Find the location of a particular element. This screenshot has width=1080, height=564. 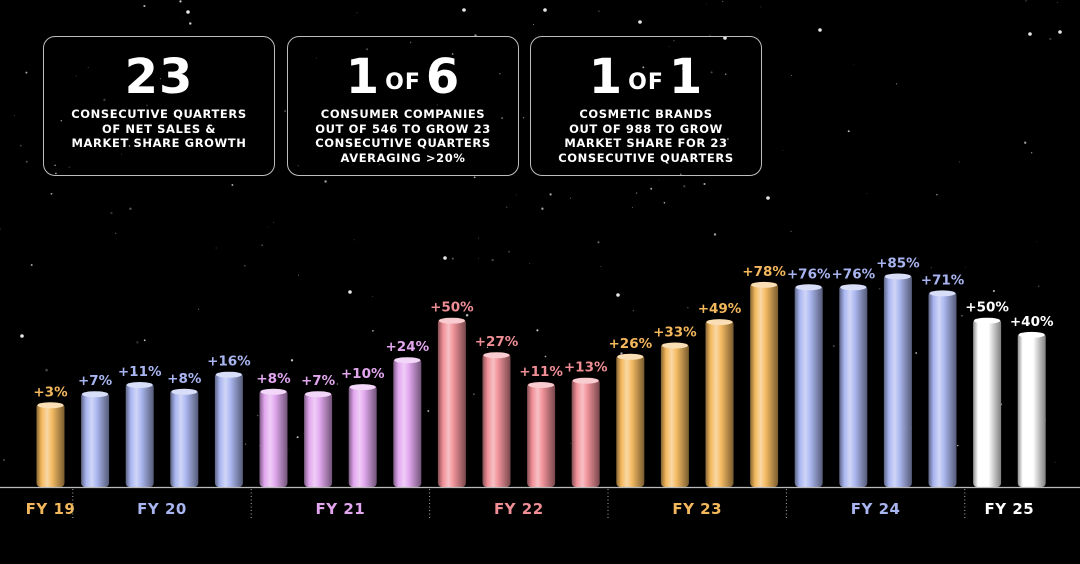

data-label: +49% is located at coordinates (720, 309).